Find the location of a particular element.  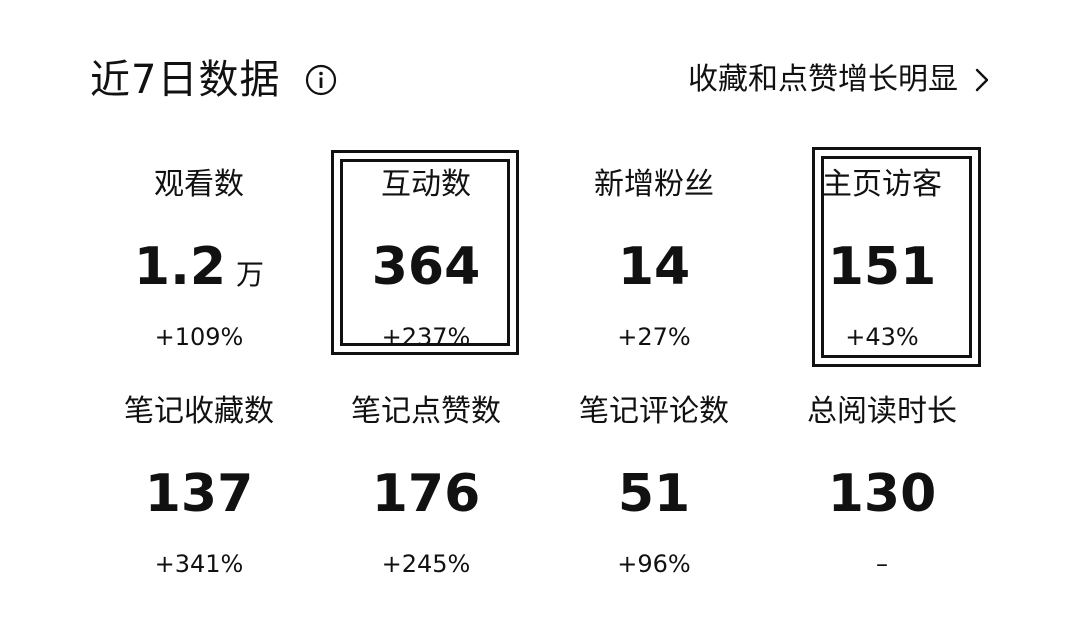

metric-new-followers: 新增粉丝 14 +27% is located at coordinates (654, 280).